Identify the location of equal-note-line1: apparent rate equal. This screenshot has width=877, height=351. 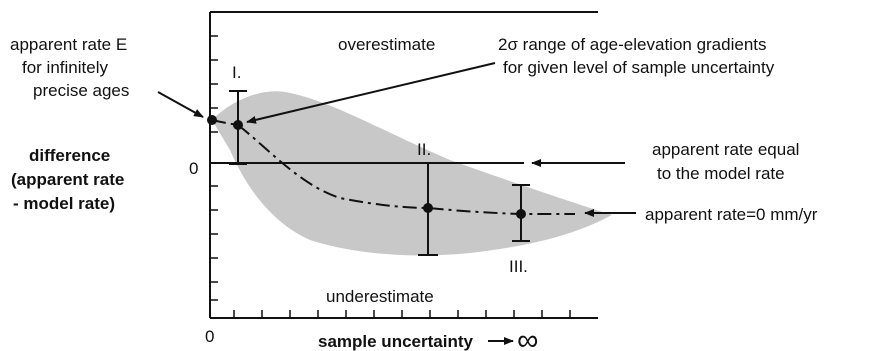
(725, 149).